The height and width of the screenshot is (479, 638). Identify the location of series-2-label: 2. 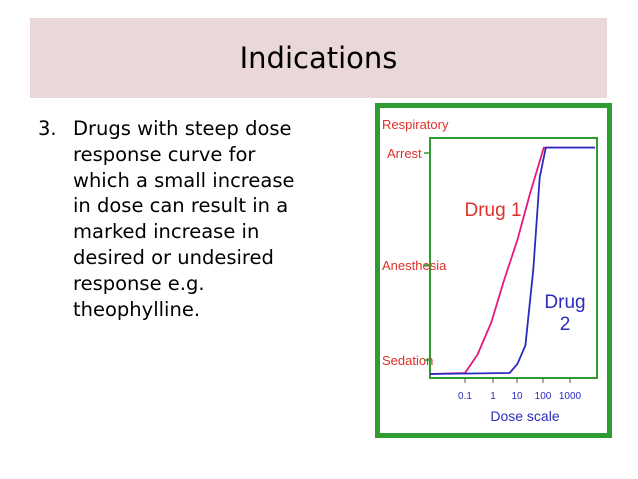
(565, 324).